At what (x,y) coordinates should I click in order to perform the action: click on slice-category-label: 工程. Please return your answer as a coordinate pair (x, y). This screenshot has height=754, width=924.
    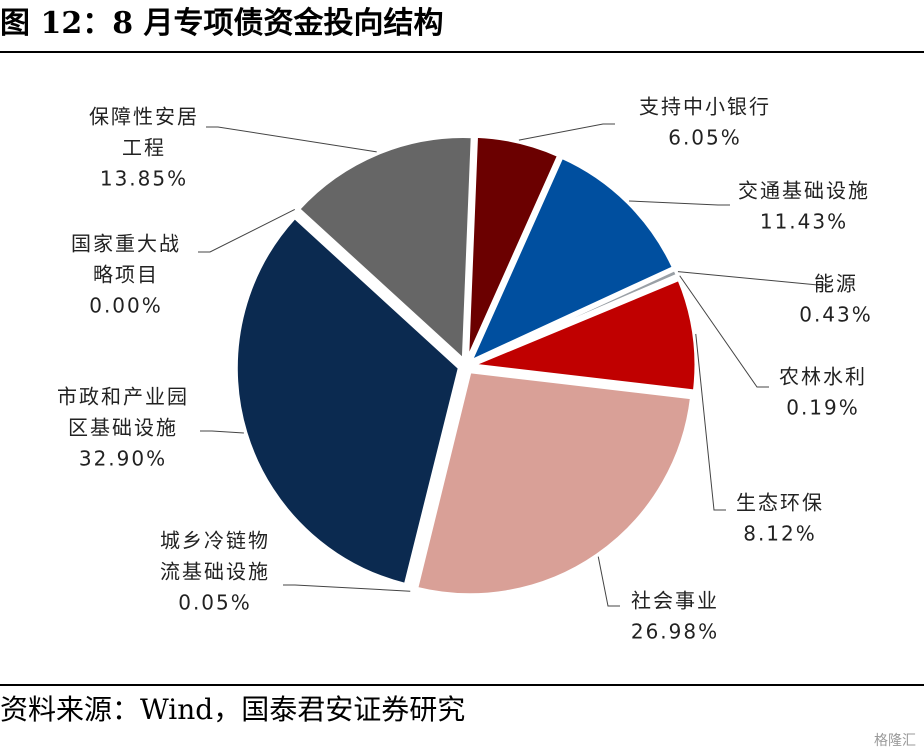
    Looking at the image, I should click on (144, 148).